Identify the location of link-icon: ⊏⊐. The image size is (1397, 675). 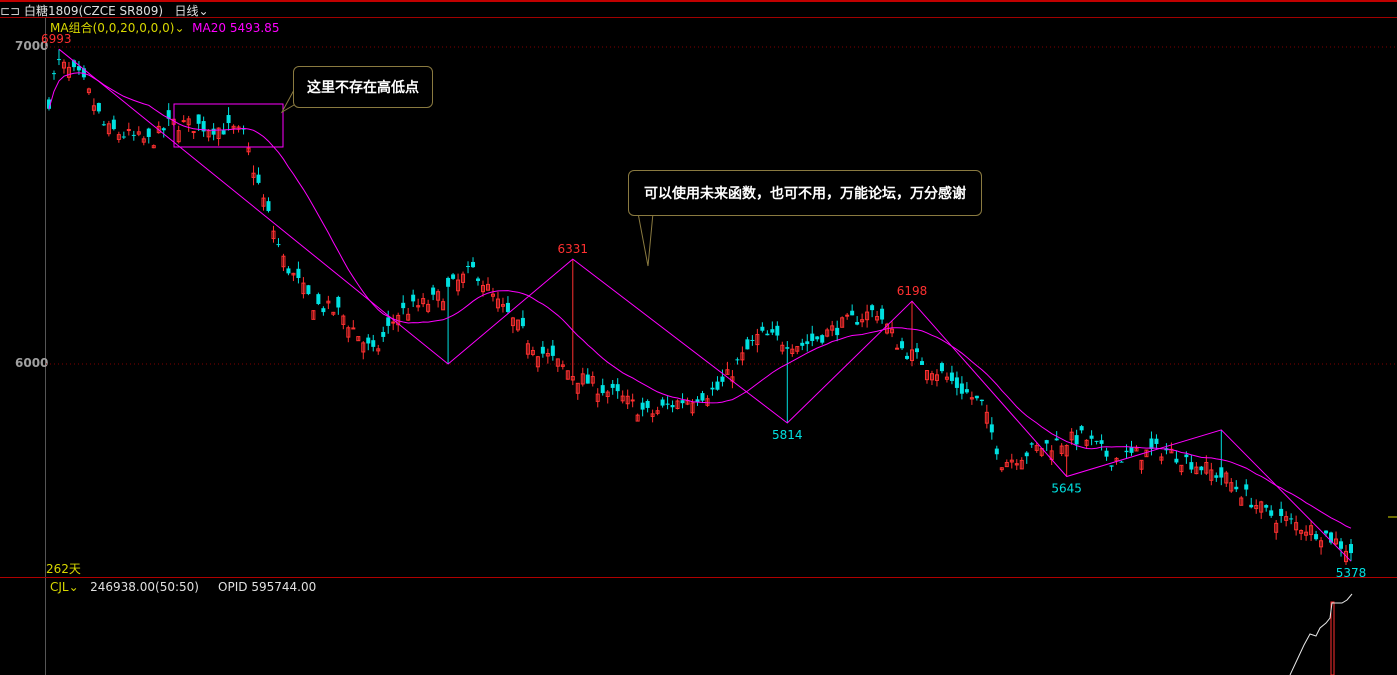
(10, 11).